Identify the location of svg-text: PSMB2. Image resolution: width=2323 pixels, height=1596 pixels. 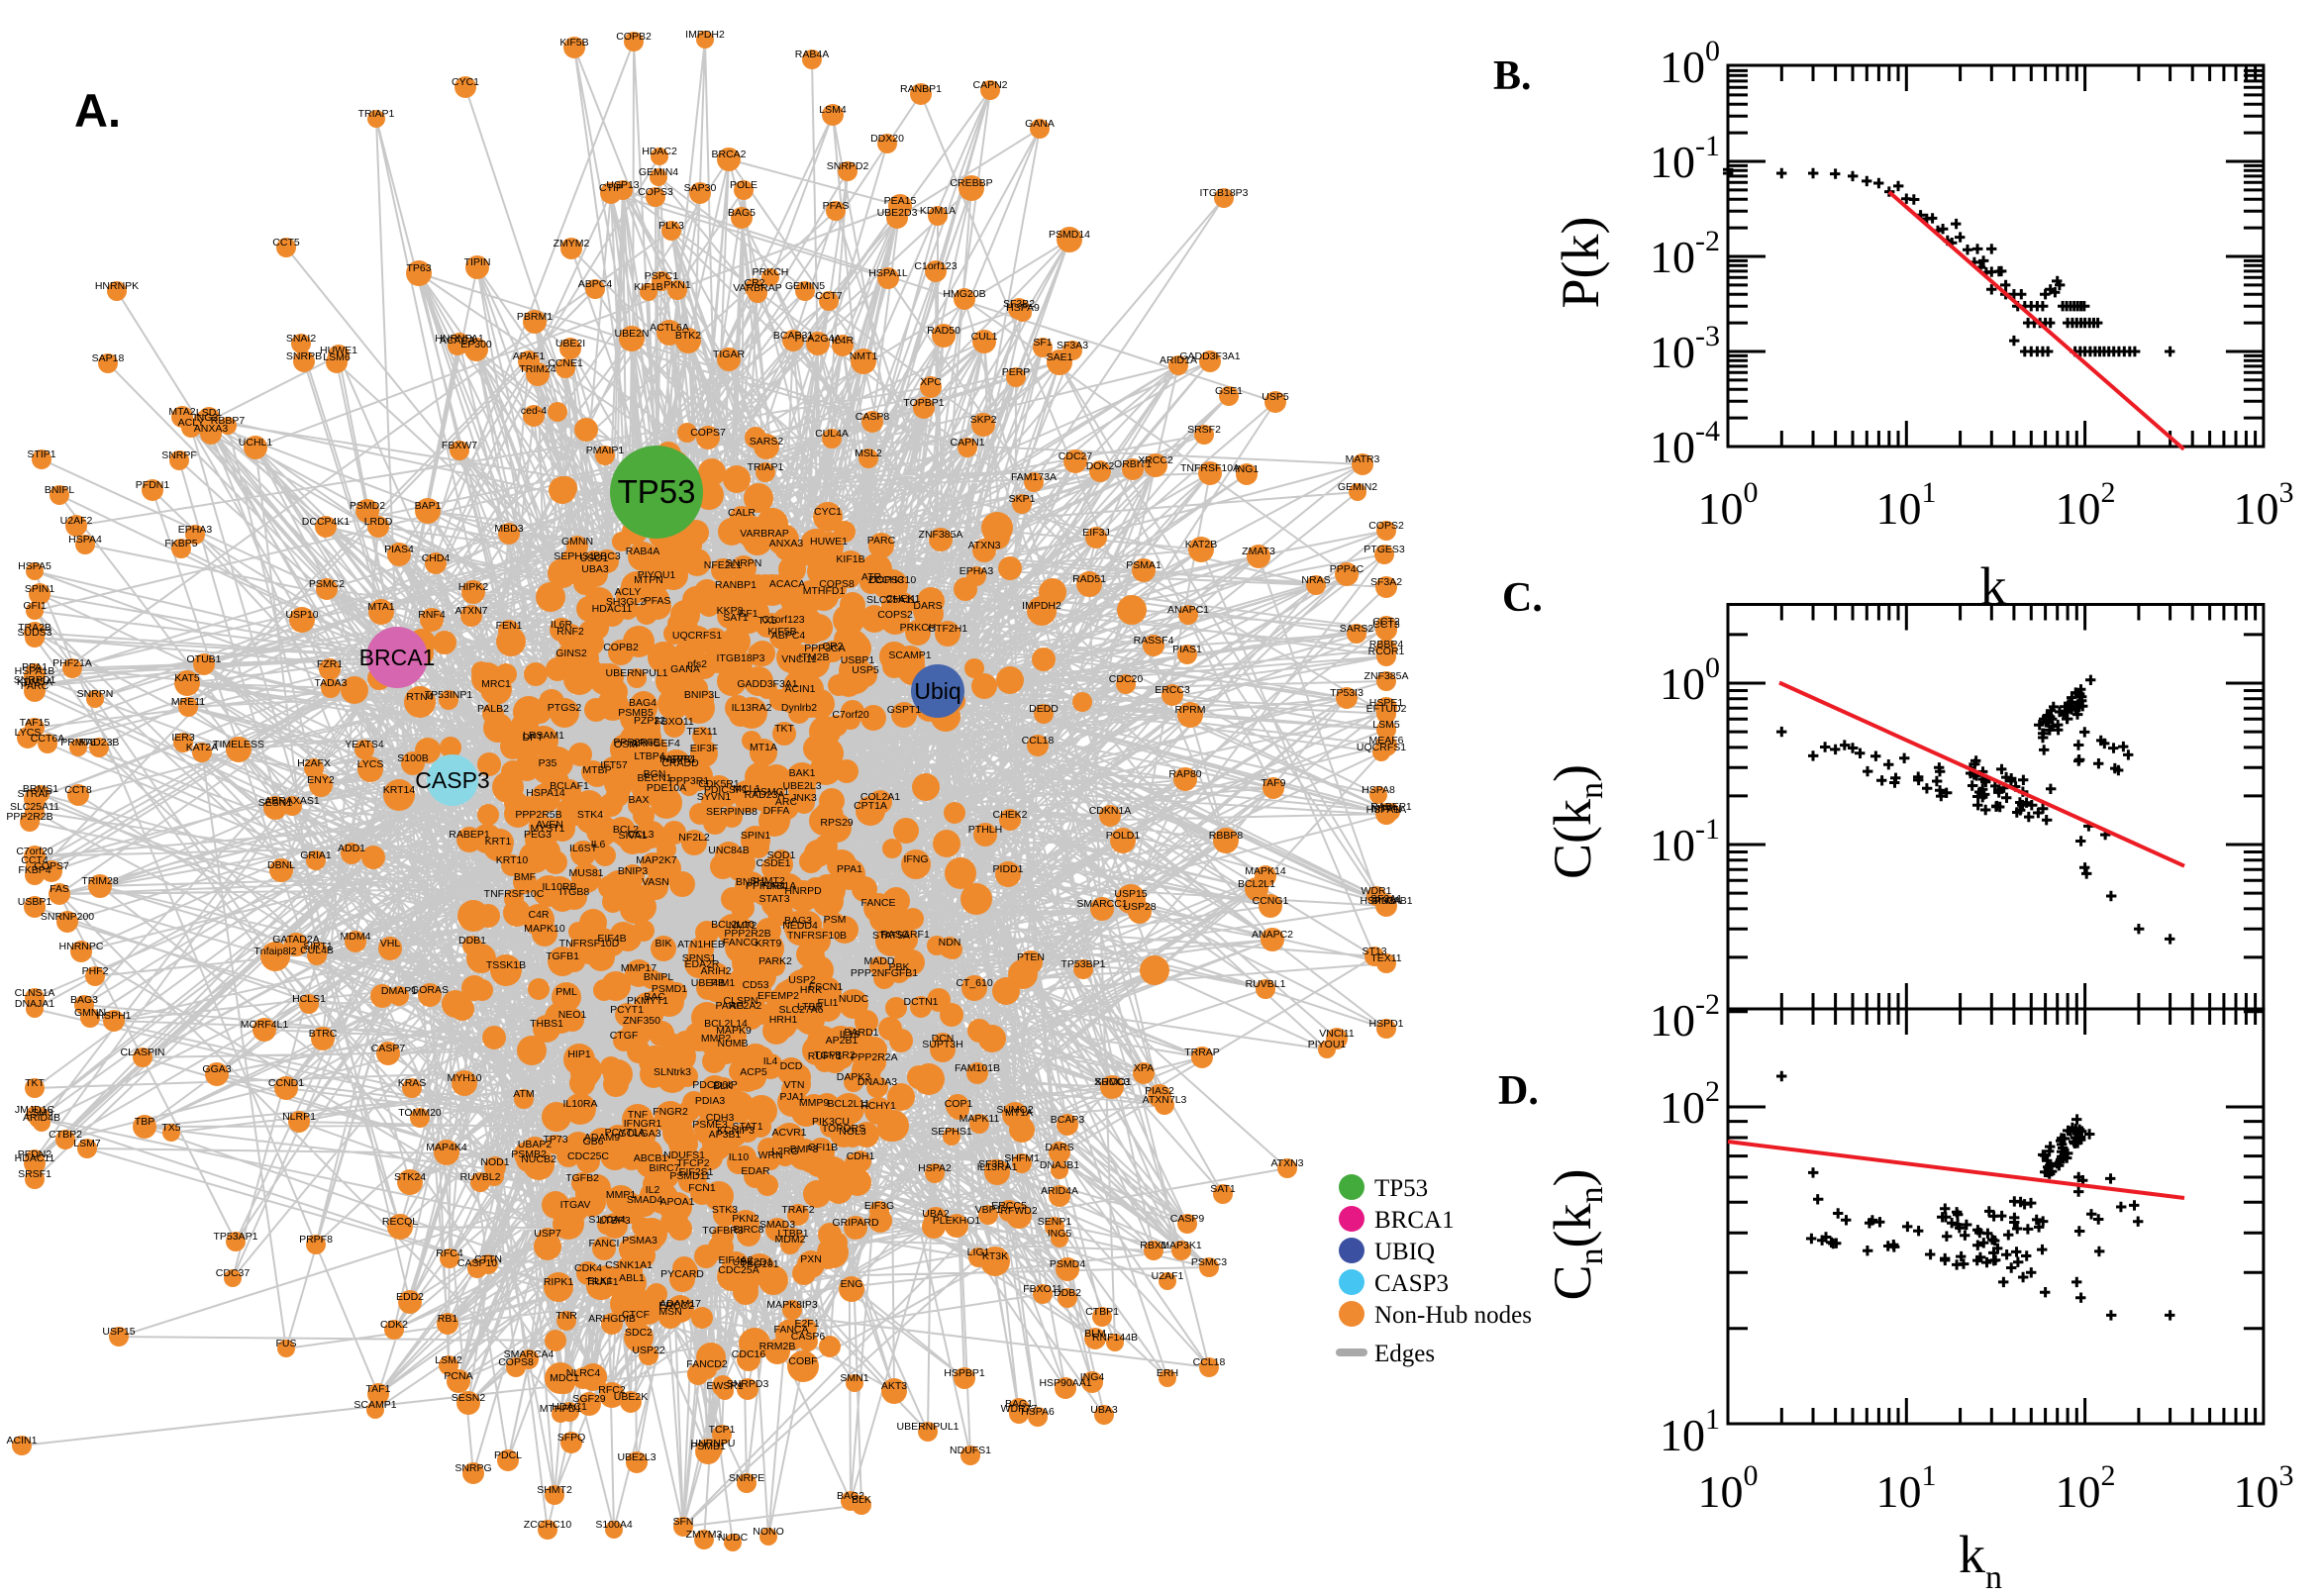
(529, 1154).